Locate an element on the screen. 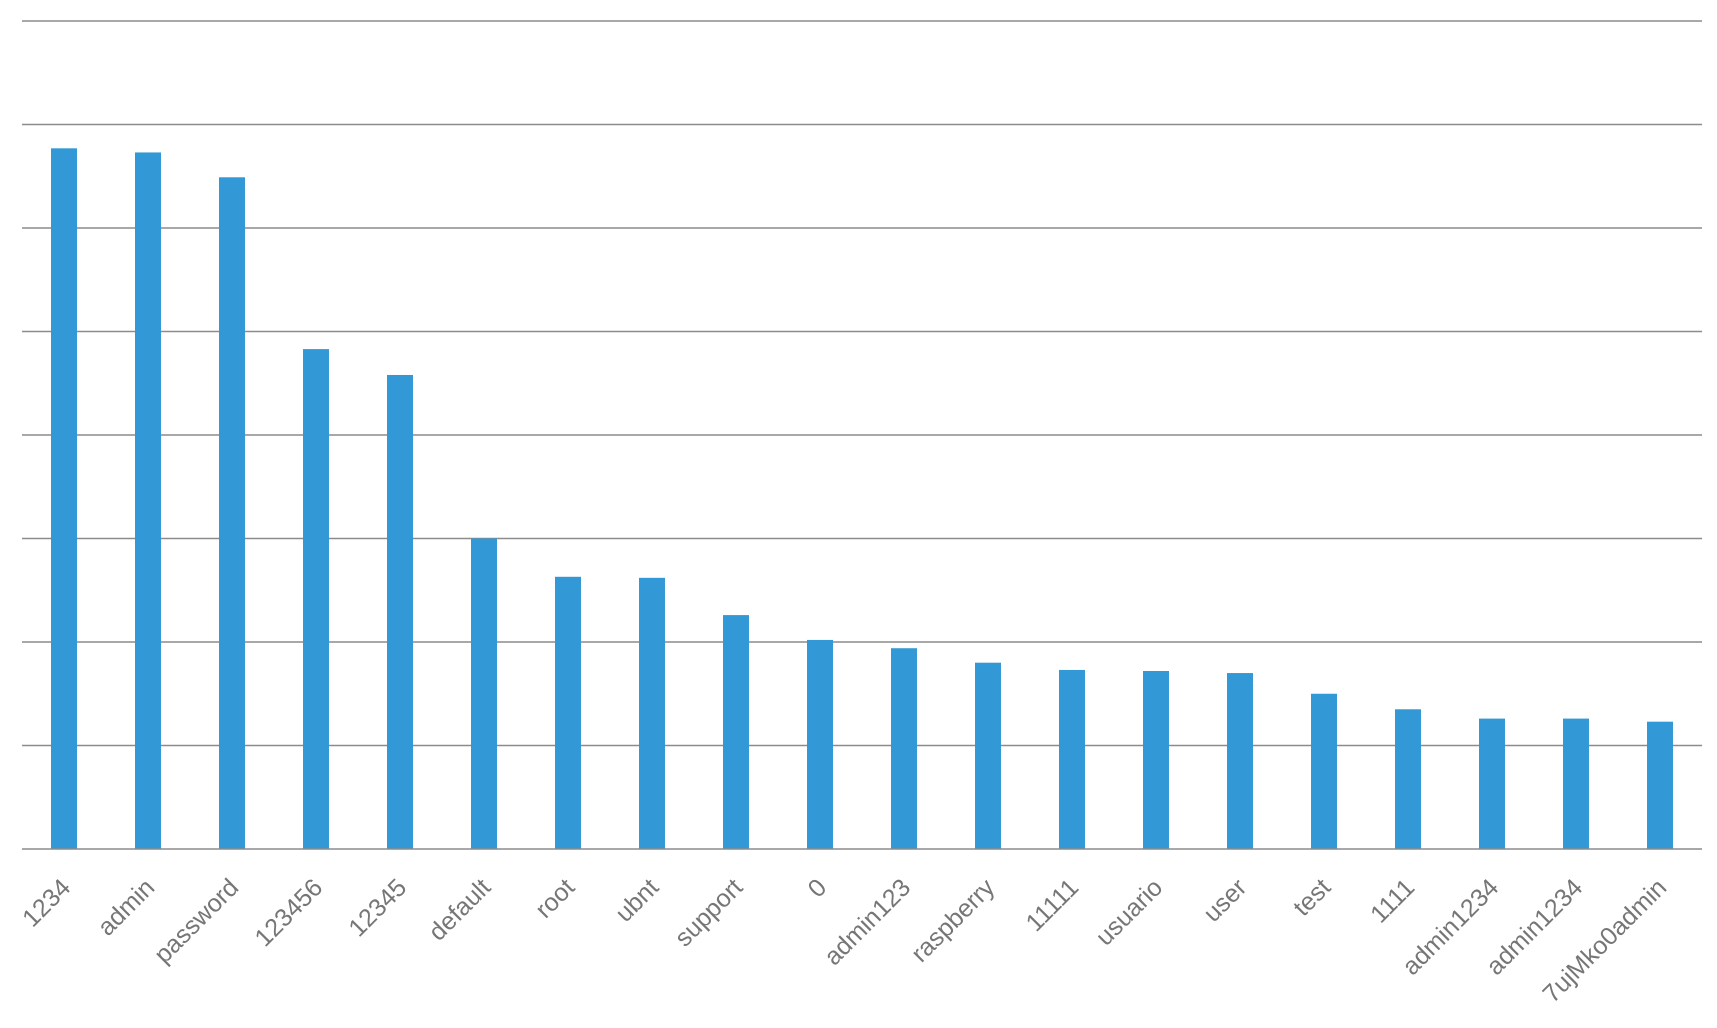 The height and width of the screenshot is (1028, 1717). x-tick-label-10: admin123 is located at coordinates (867, 921).